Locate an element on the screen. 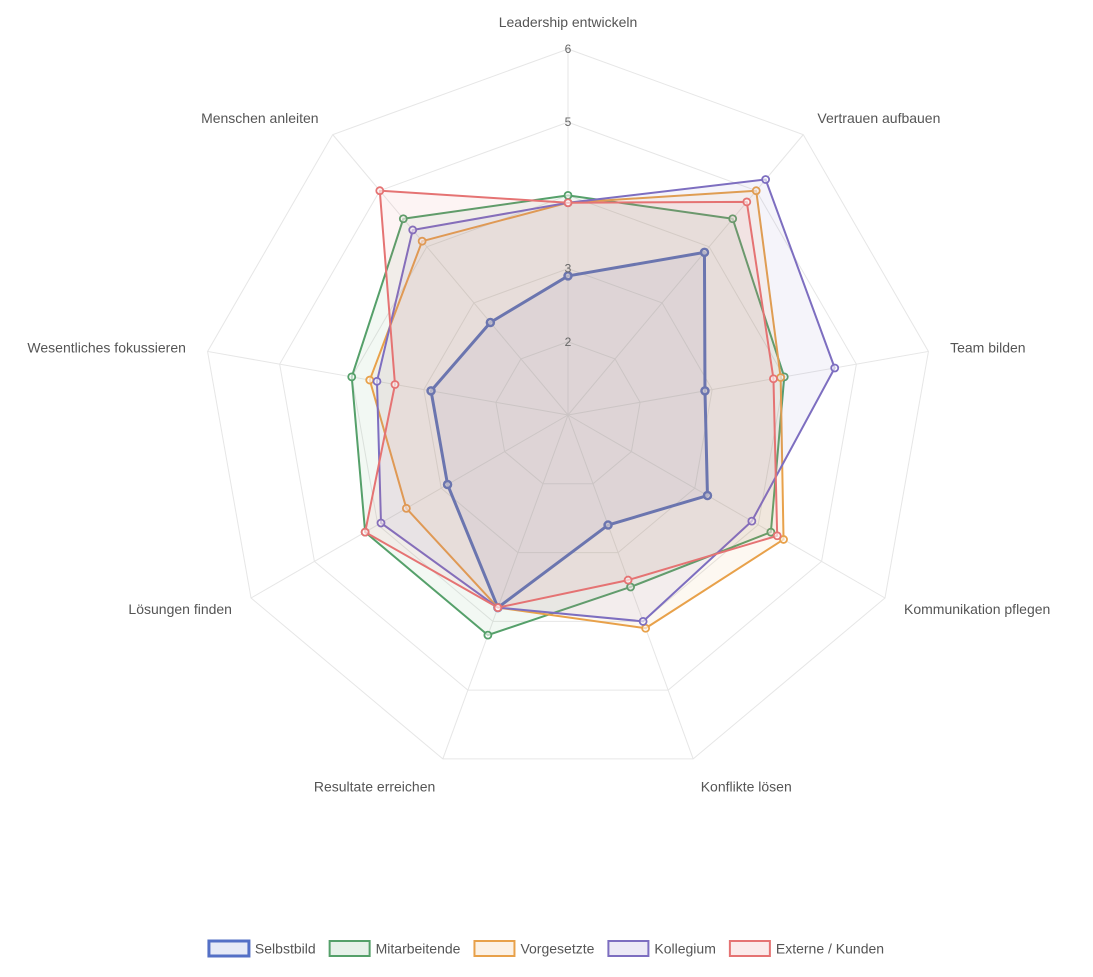 This screenshot has width=1093, height=977. tick-labels: 2 3 5 6 is located at coordinates (568, 195).